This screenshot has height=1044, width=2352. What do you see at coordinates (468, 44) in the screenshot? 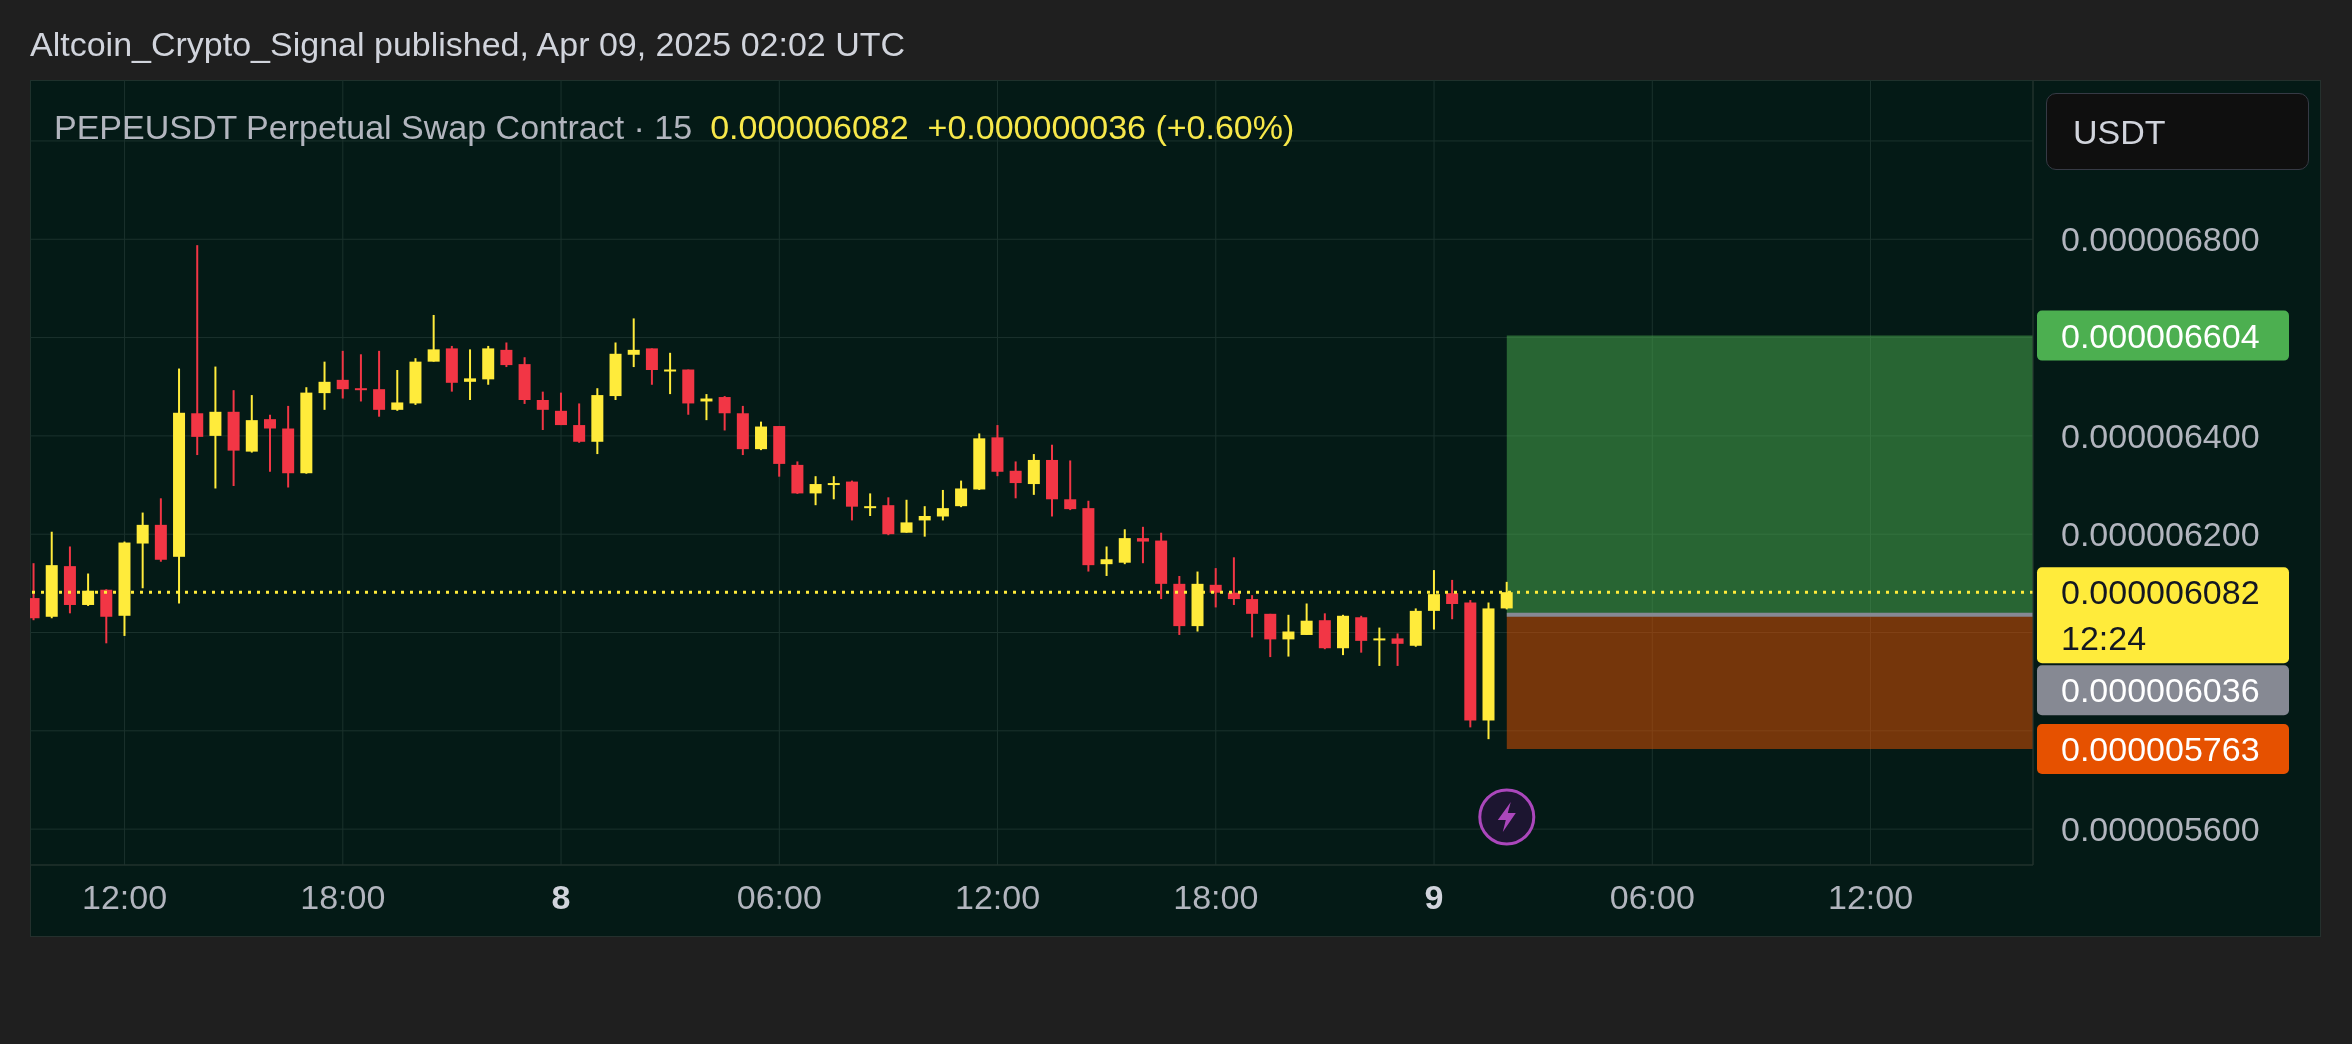
I see `text: Altcoin_Crypto_Signal published, Apr 09, 2025 02:02 UTC` at bounding box center [468, 44].